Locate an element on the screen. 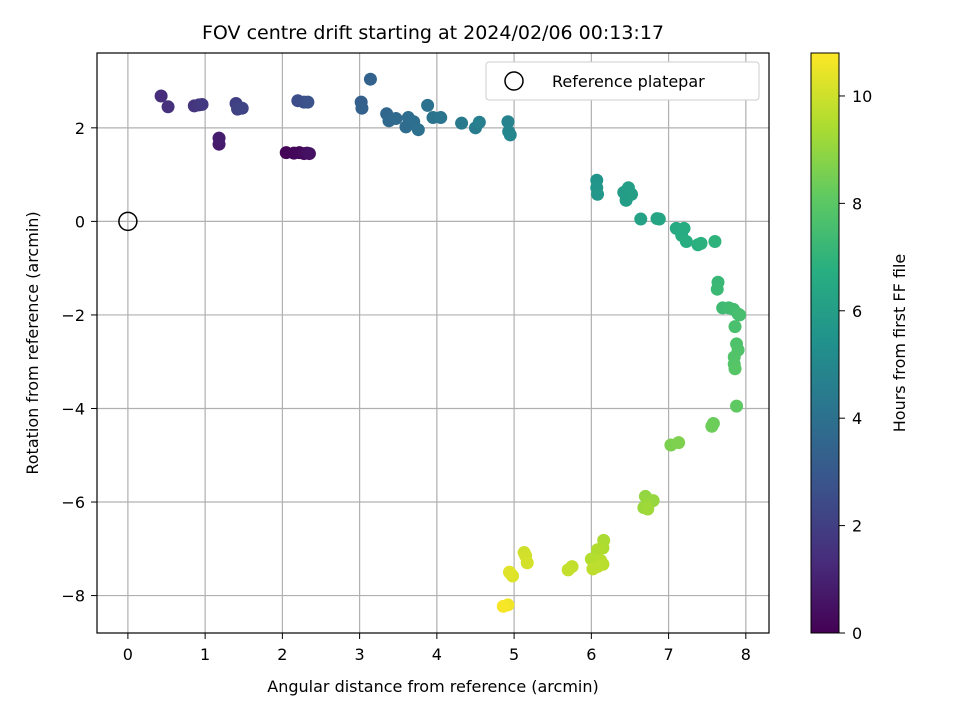  x-tick-label: 0 is located at coordinates (128, 654).